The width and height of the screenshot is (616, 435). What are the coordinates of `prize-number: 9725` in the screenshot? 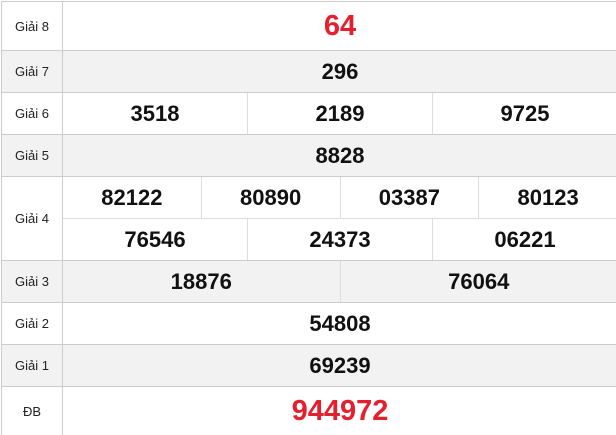 It's located at (524, 113).